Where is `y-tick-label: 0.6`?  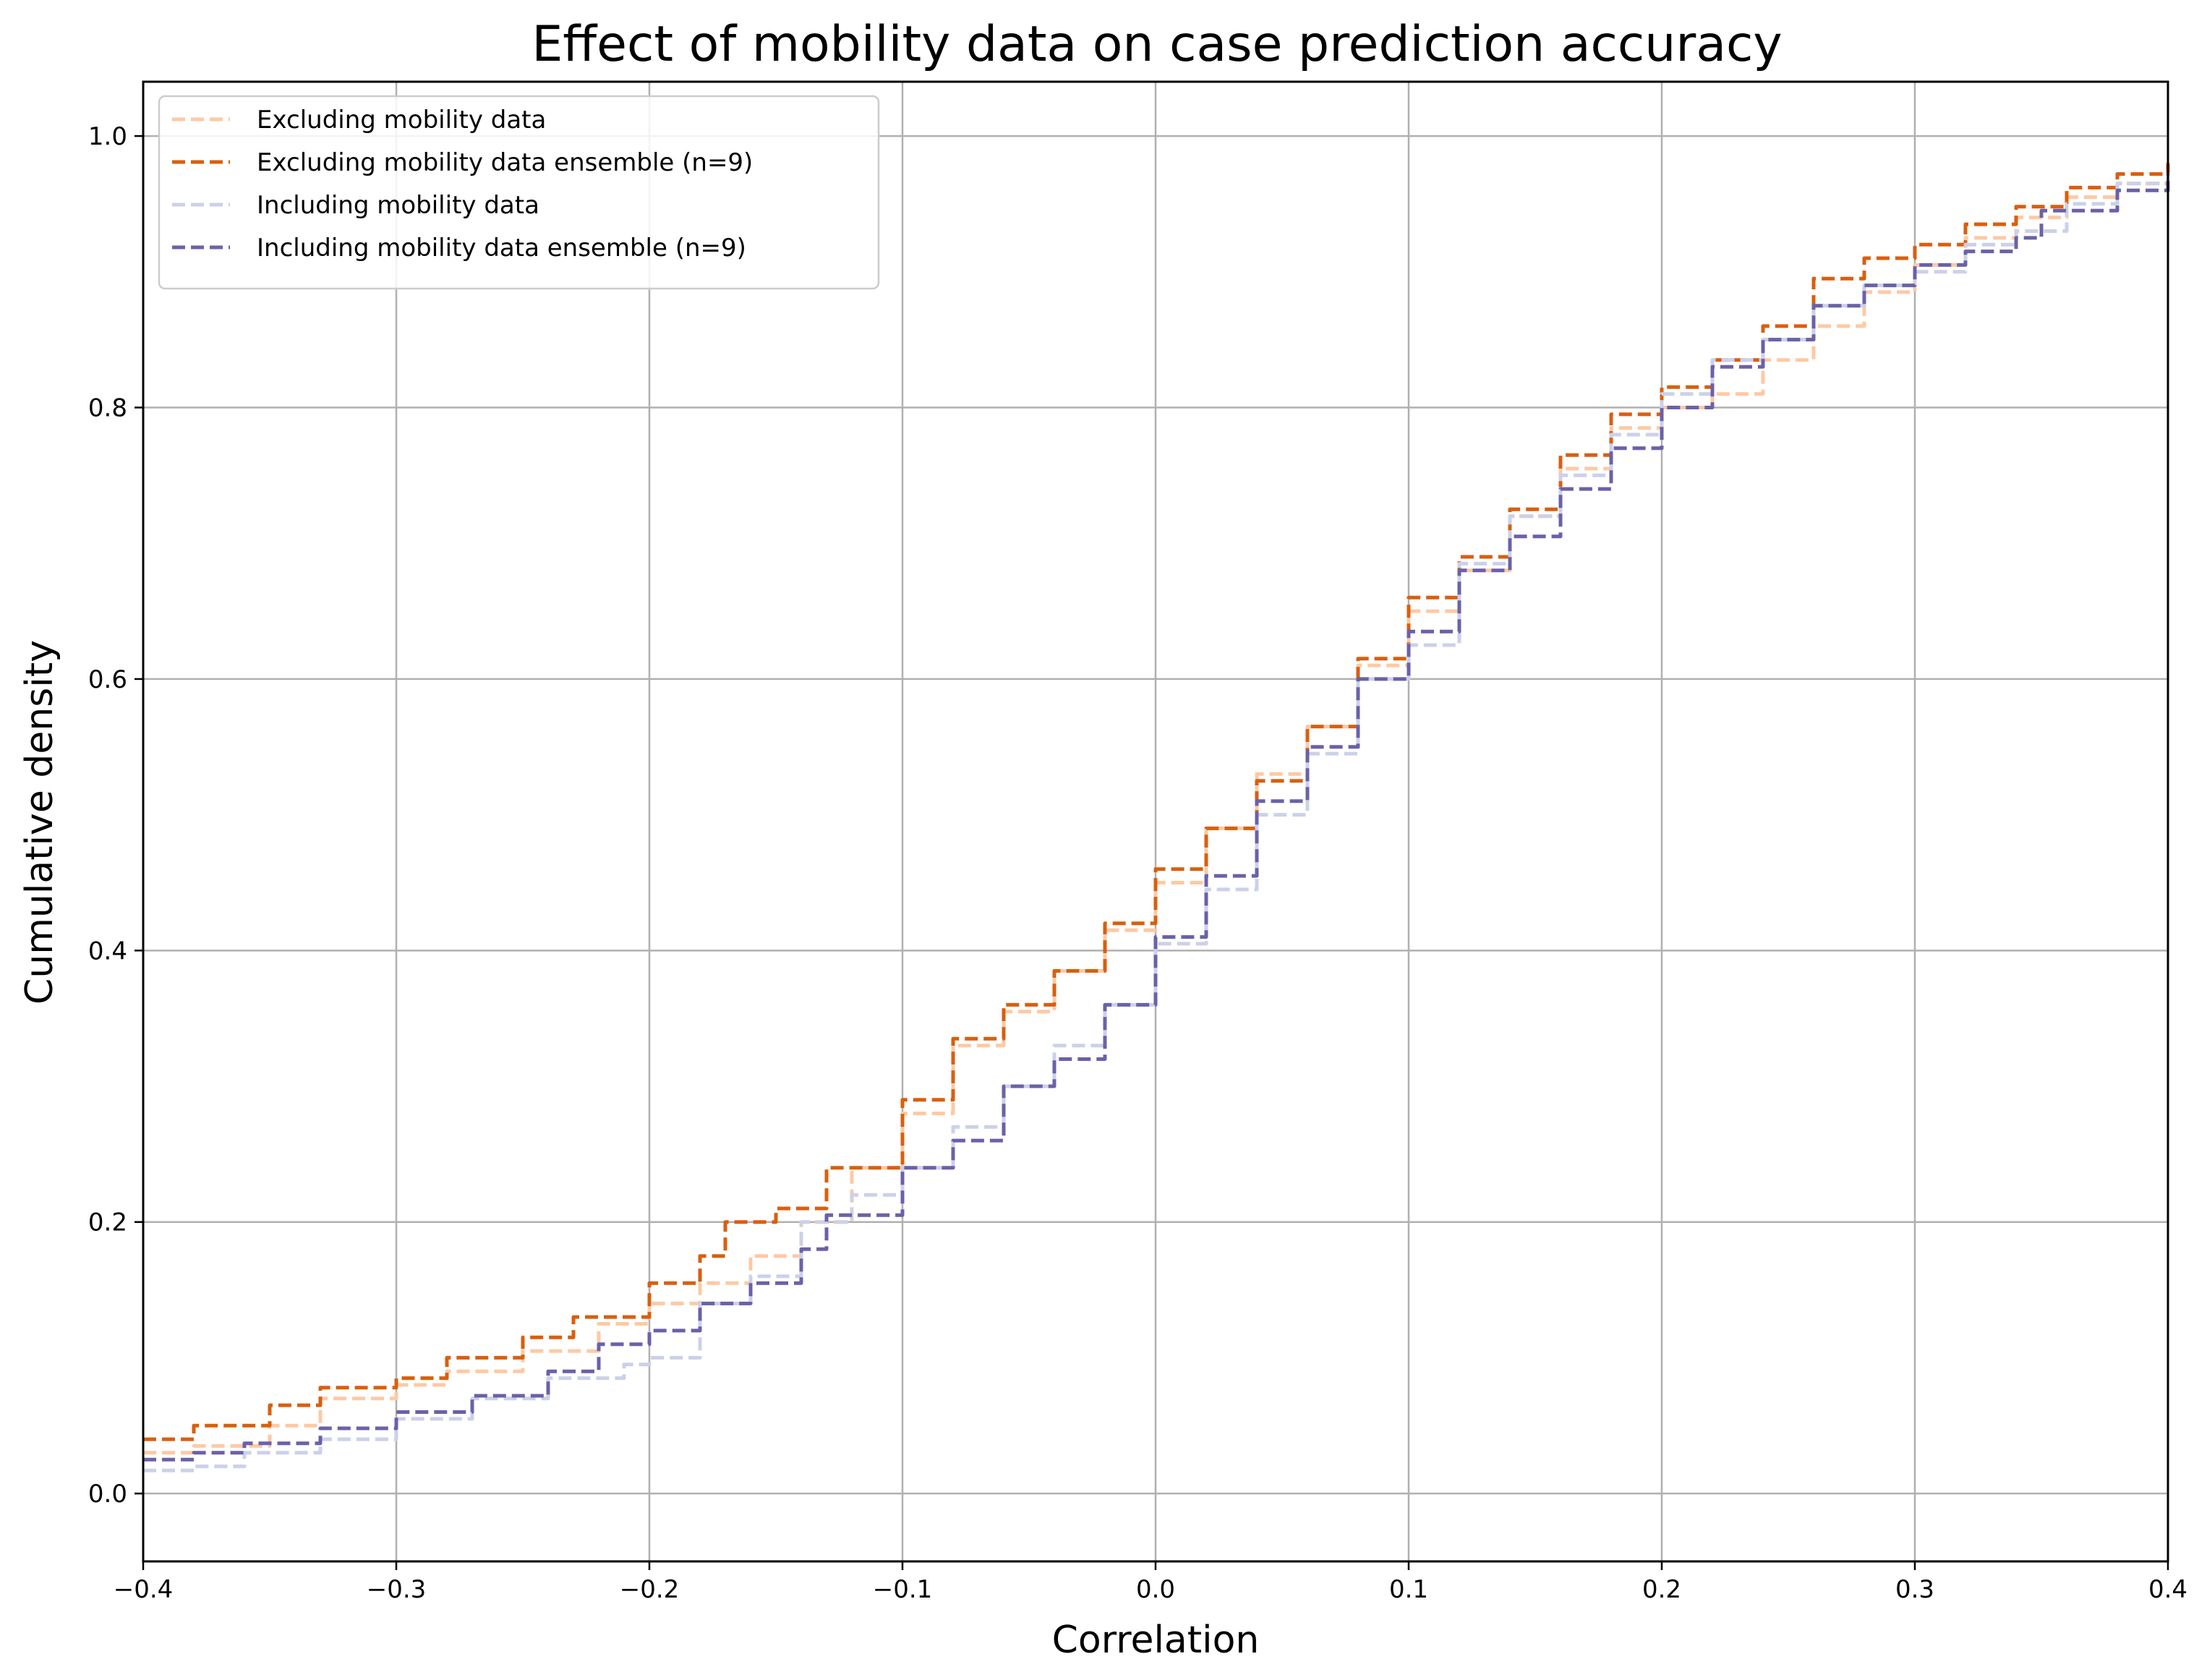 y-tick-label: 0.6 is located at coordinates (107, 679).